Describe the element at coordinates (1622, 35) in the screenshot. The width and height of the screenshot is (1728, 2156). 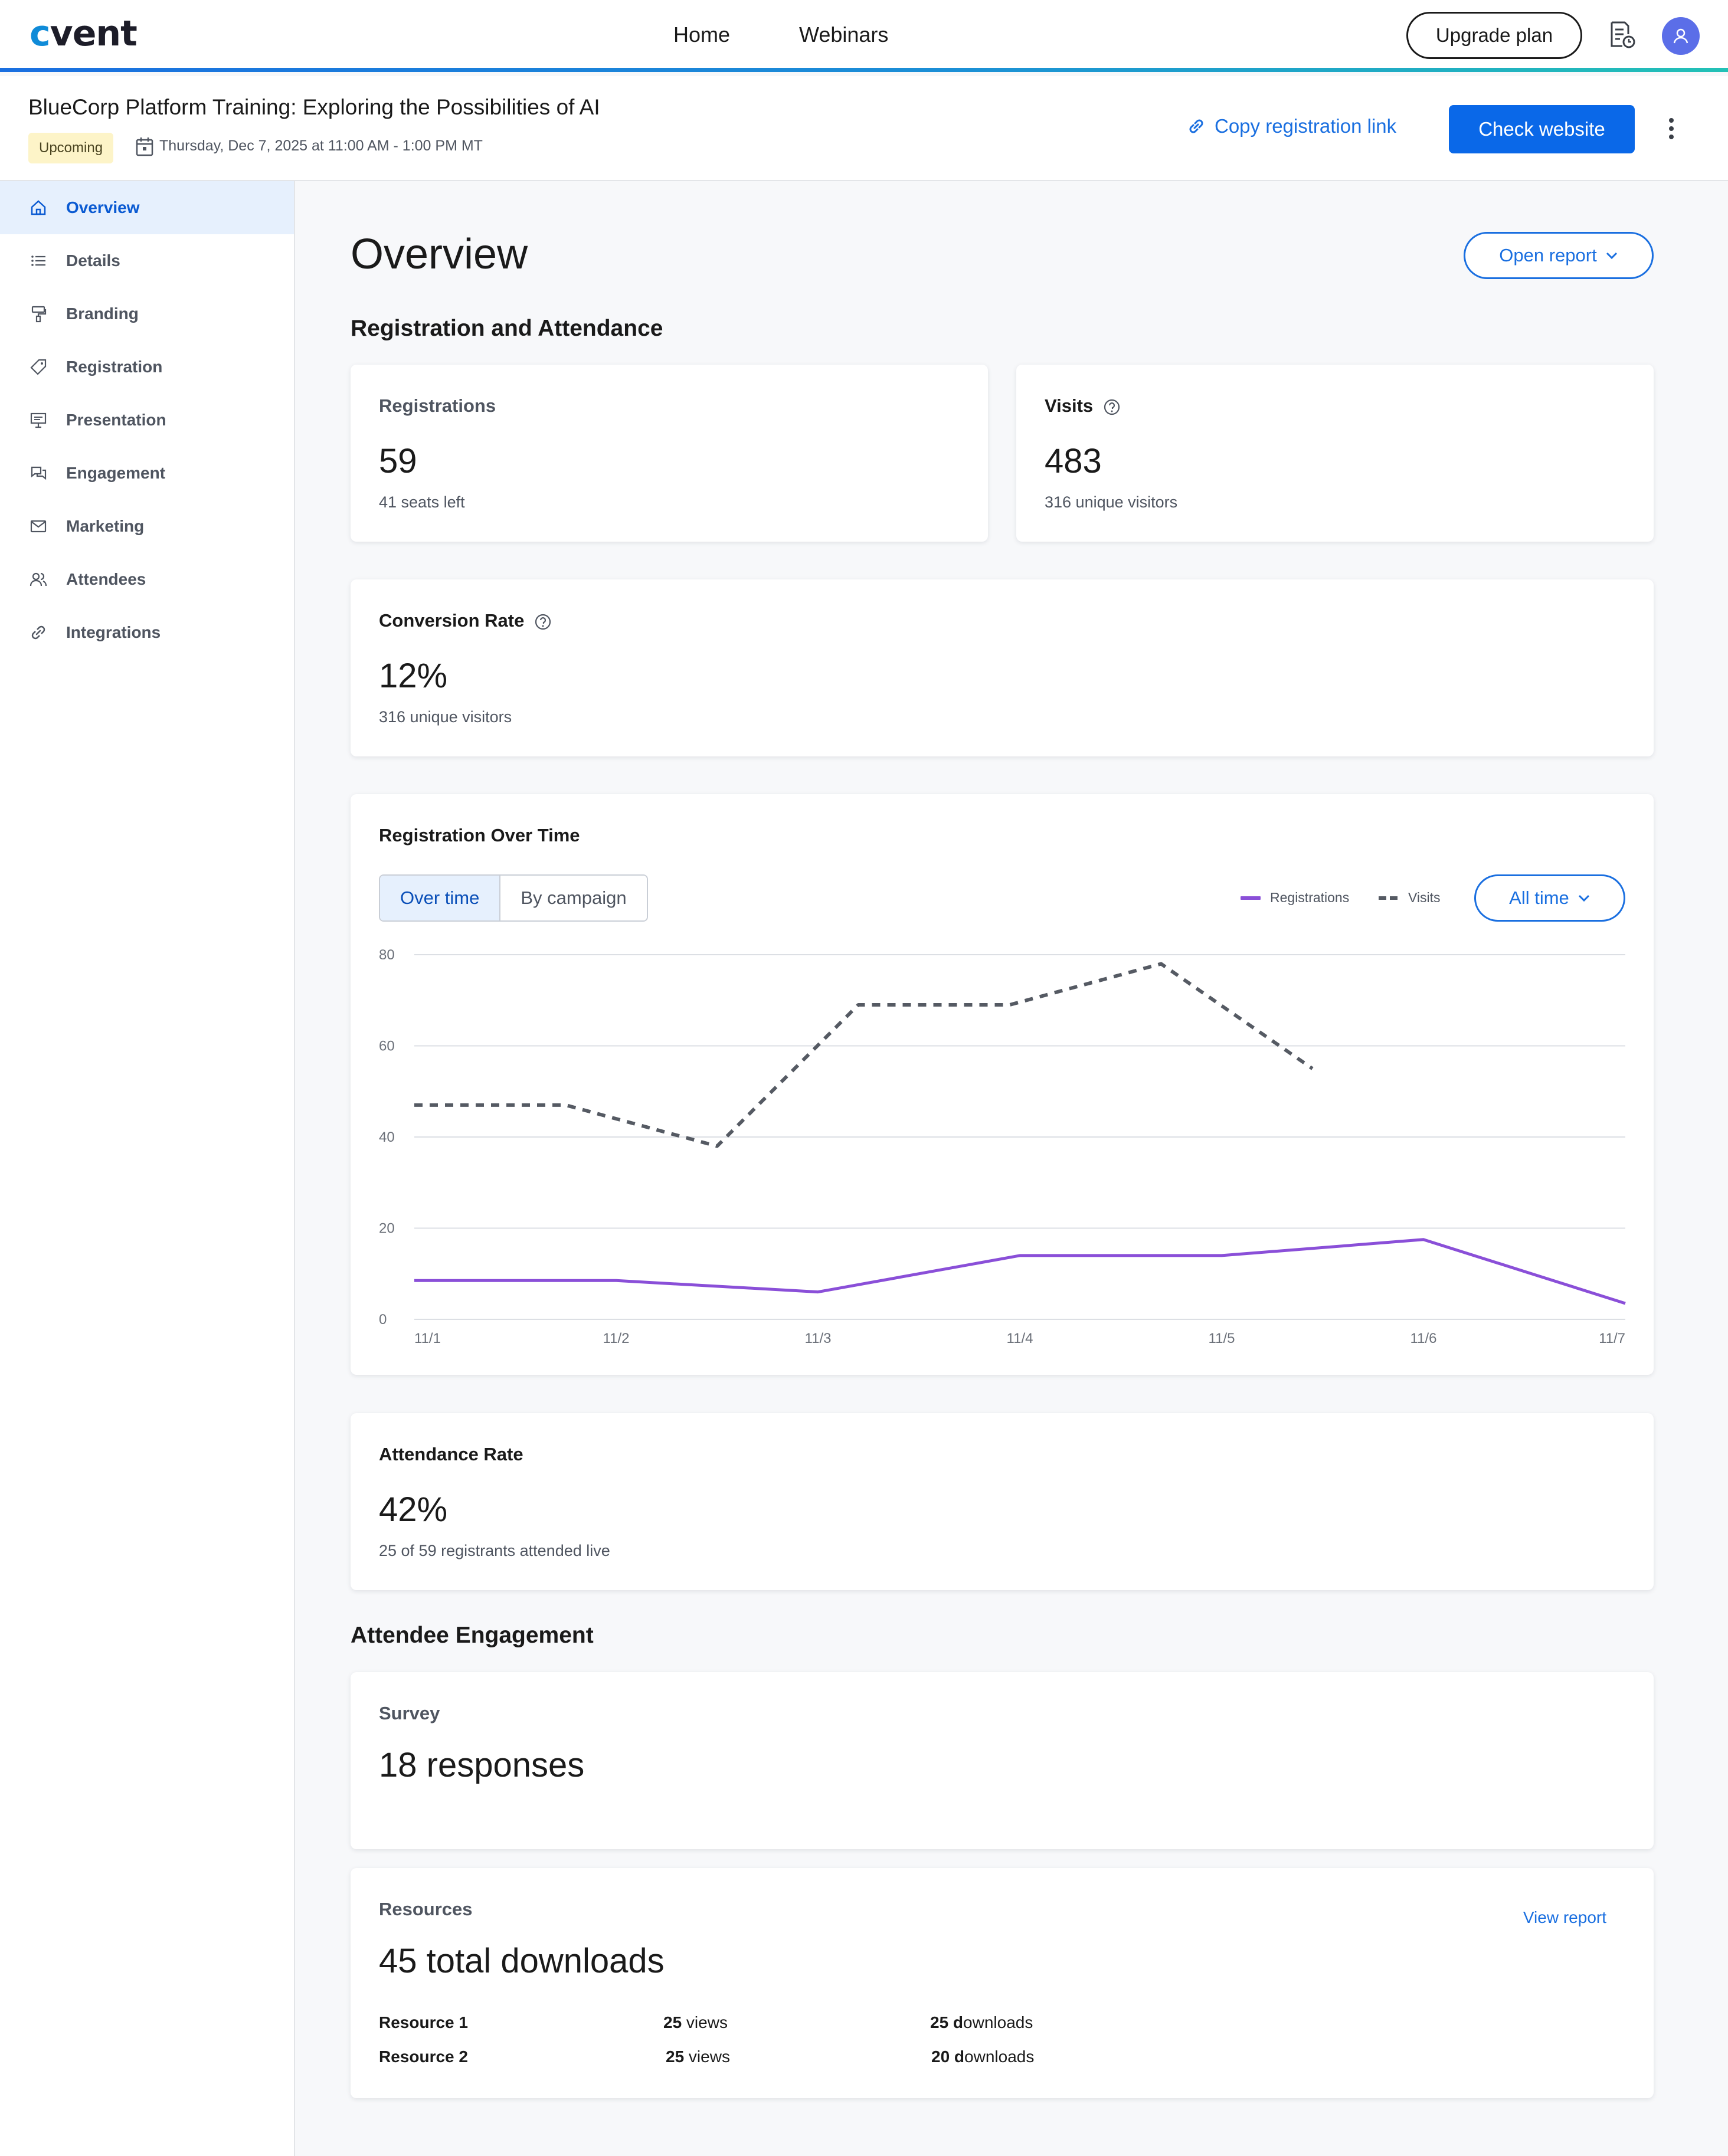
I see `report-schedule-icon` at that location.